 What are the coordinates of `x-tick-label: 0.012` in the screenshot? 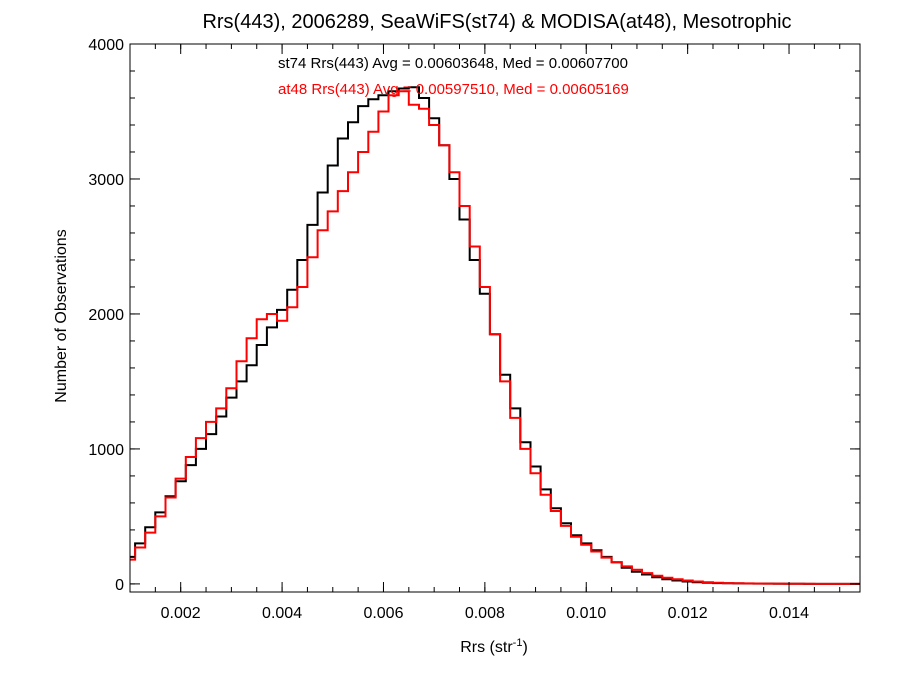 It's located at (688, 613).